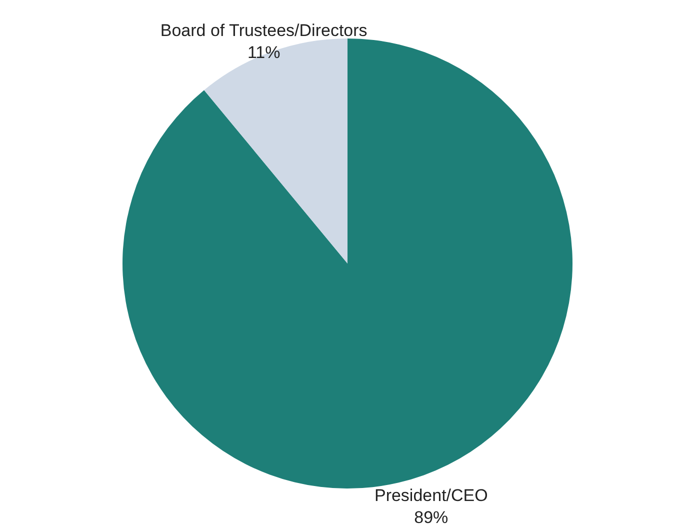 The width and height of the screenshot is (695, 527). What do you see at coordinates (264, 30) in the screenshot?
I see `slice-label: Board of Trustees/Directors` at bounding box center [264, 30].